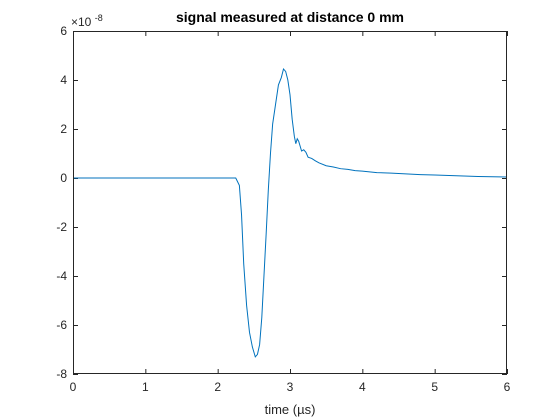 This screenshot has height=420, width=560. I want to click on y-tick-label: -2, so click(61, 227).